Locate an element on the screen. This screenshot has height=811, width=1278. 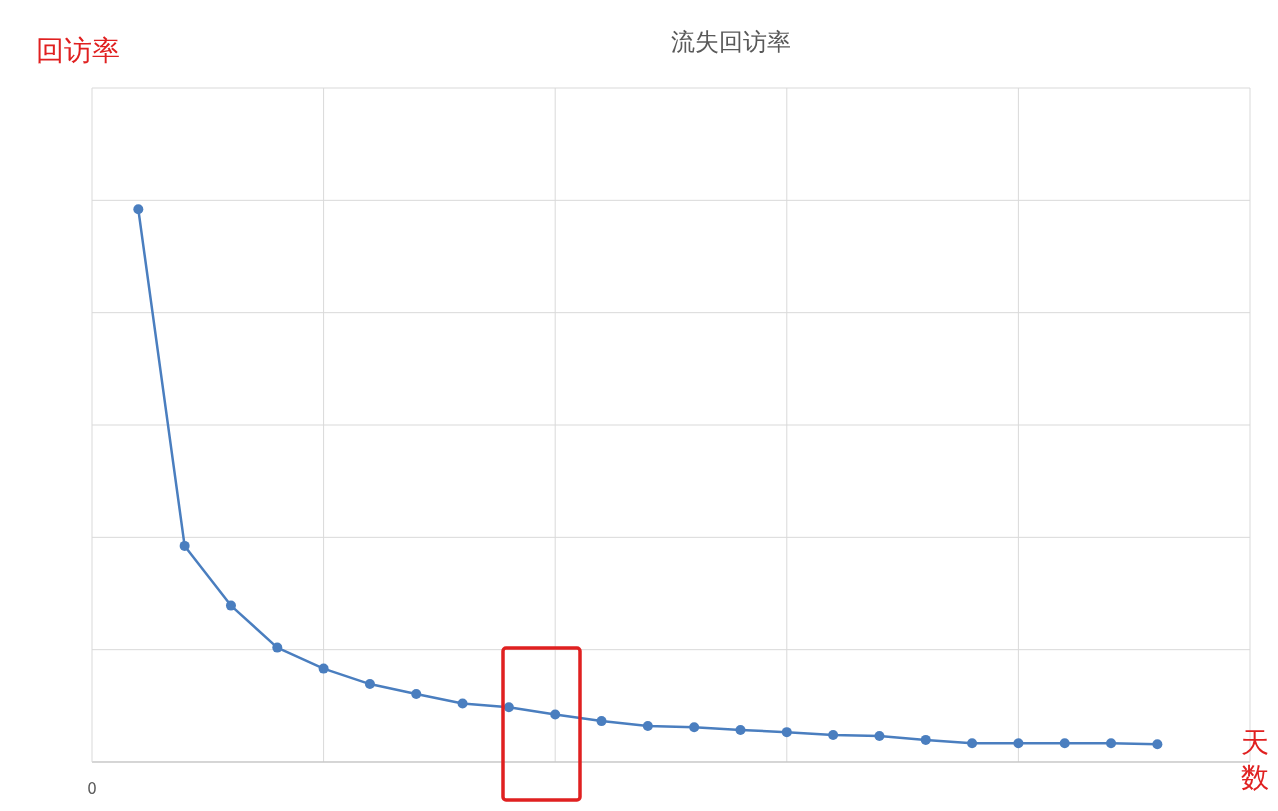
text: 0 is located at coordinates (92, 789).